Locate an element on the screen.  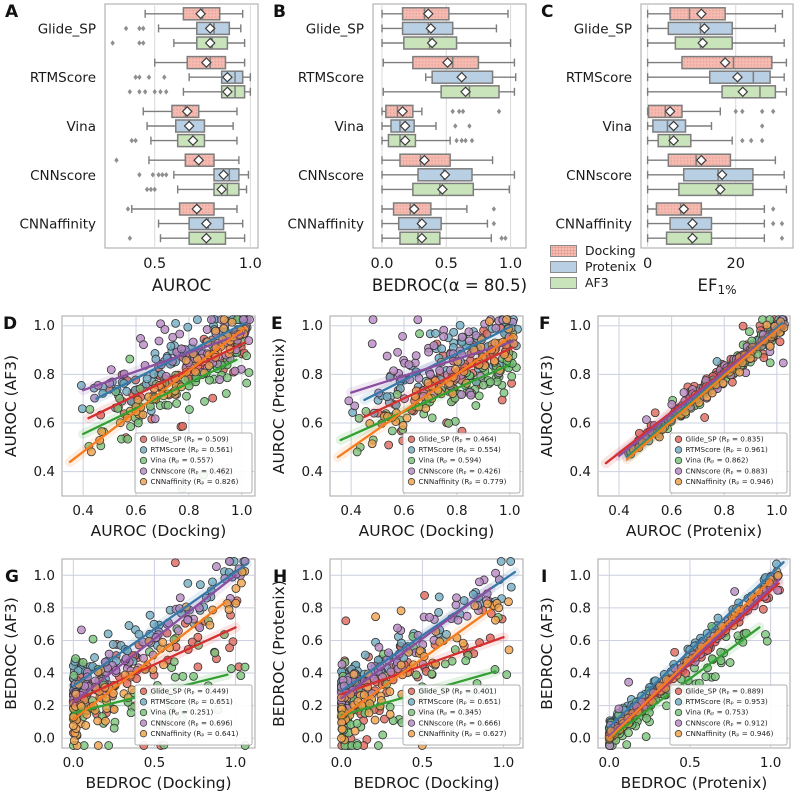
docking-label: Docking is located at coordinates (610, 250).